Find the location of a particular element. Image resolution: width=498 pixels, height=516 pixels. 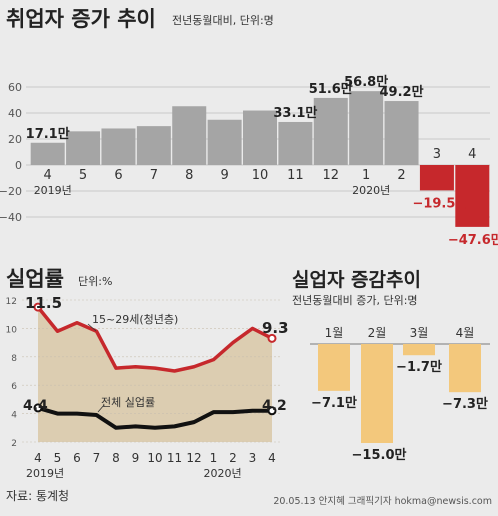

unemployed-category-label: 3월 is located at coordinates (419, 333).